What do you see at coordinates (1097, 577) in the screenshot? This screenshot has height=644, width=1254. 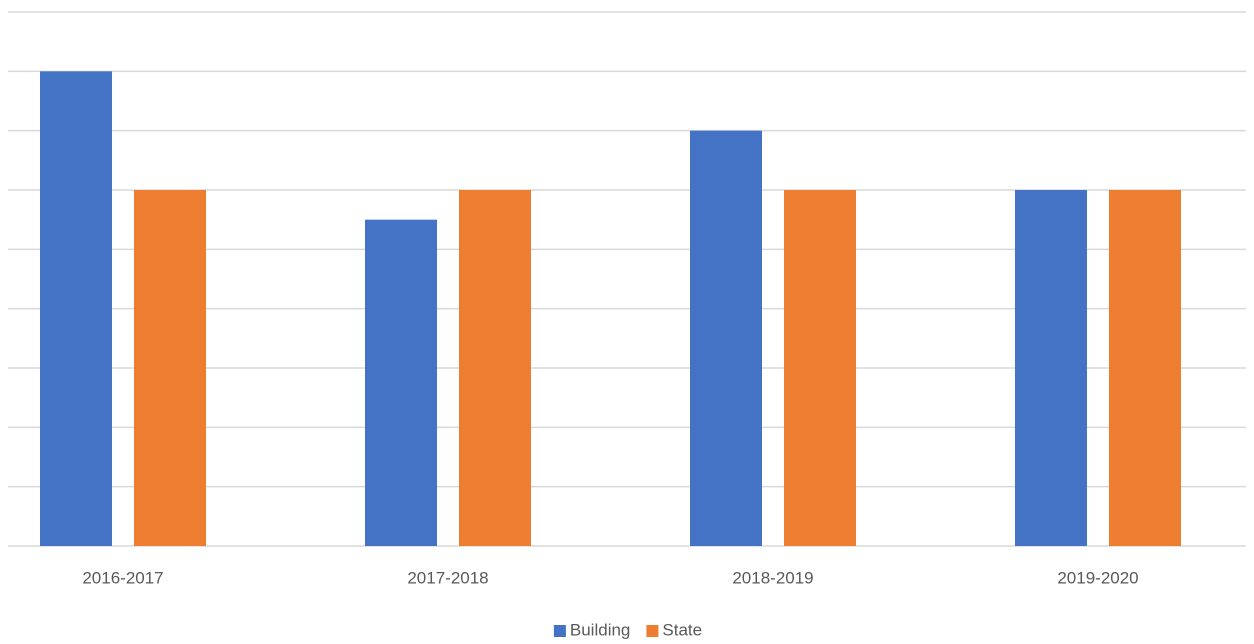 I see `x-tick-label: 2019-2020` at bounding box center [1097, 577].